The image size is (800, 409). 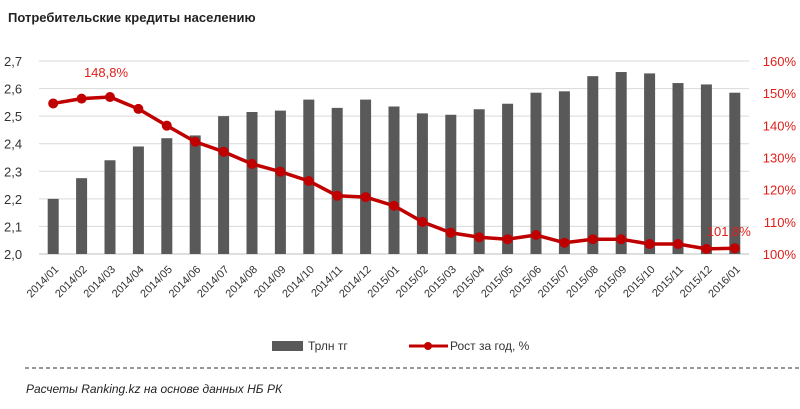 What do you see at coordinates (729, 231) in the screenshot?
I see `data-label: 101,8%` at bounding box center [729, 231].